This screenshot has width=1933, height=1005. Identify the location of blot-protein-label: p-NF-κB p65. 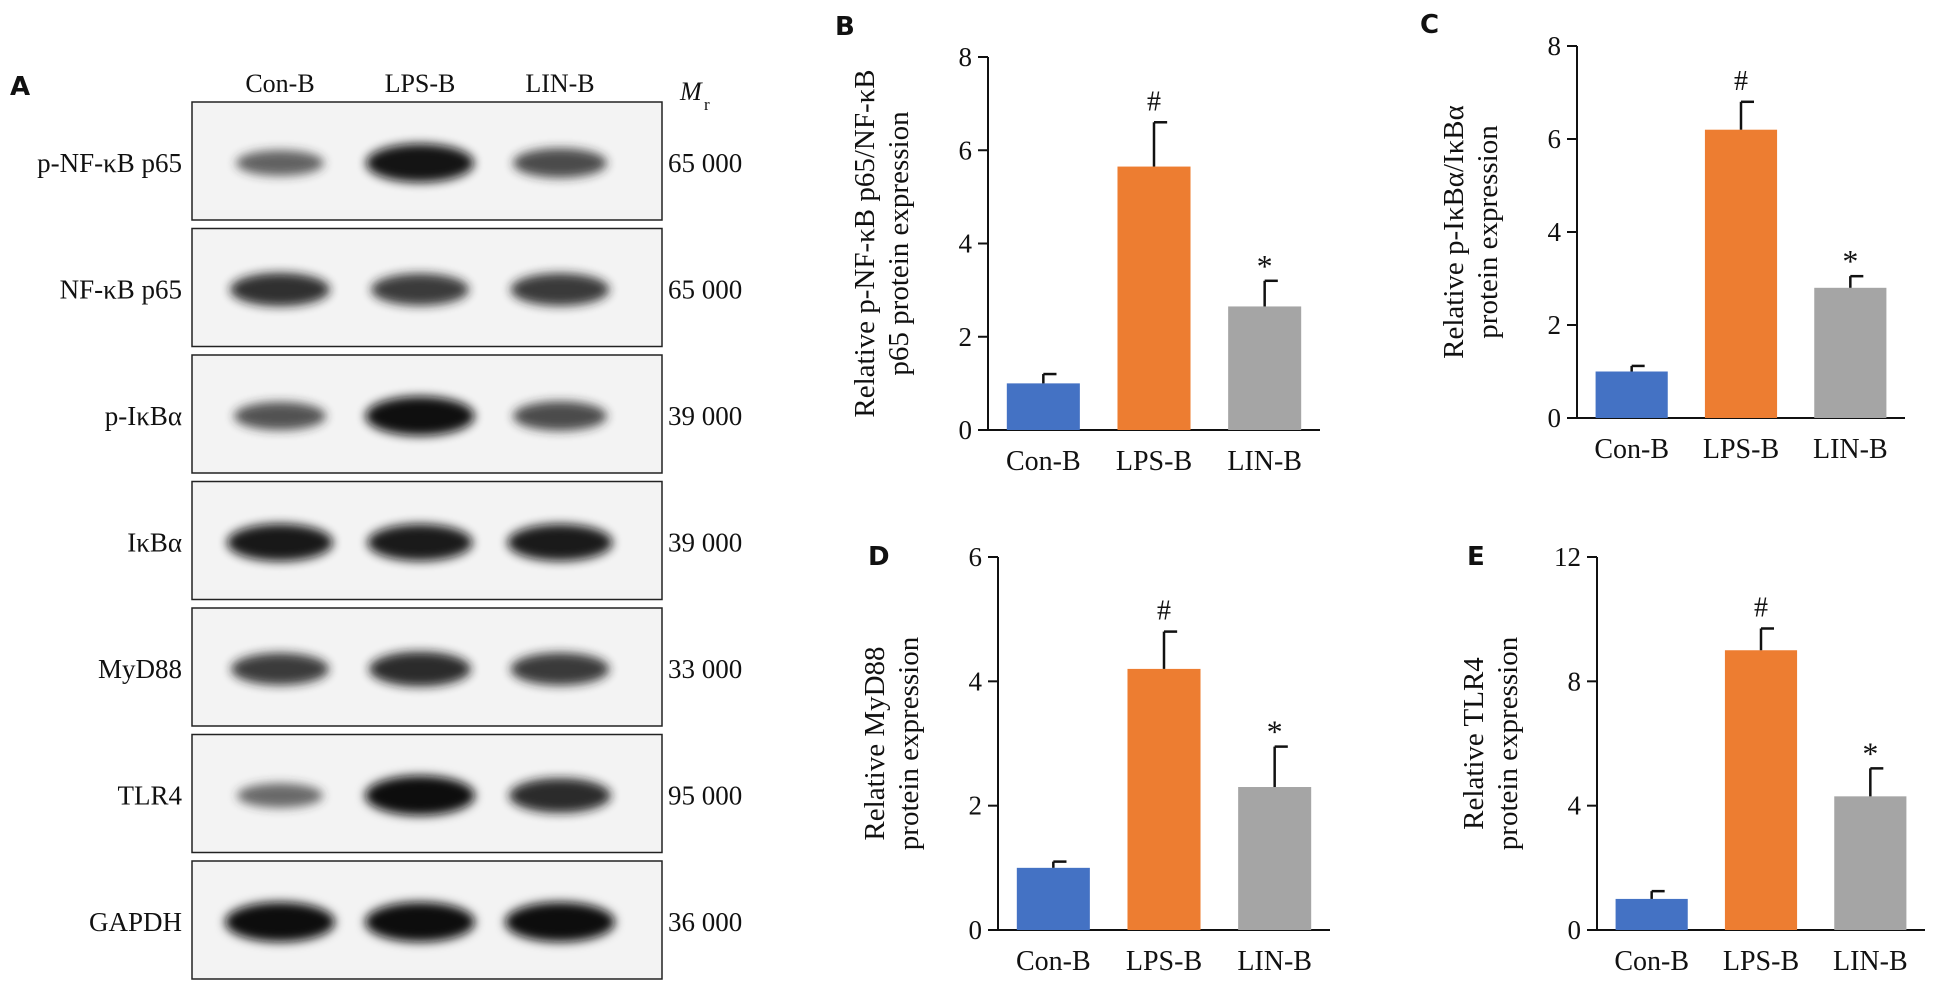
(109, 163).